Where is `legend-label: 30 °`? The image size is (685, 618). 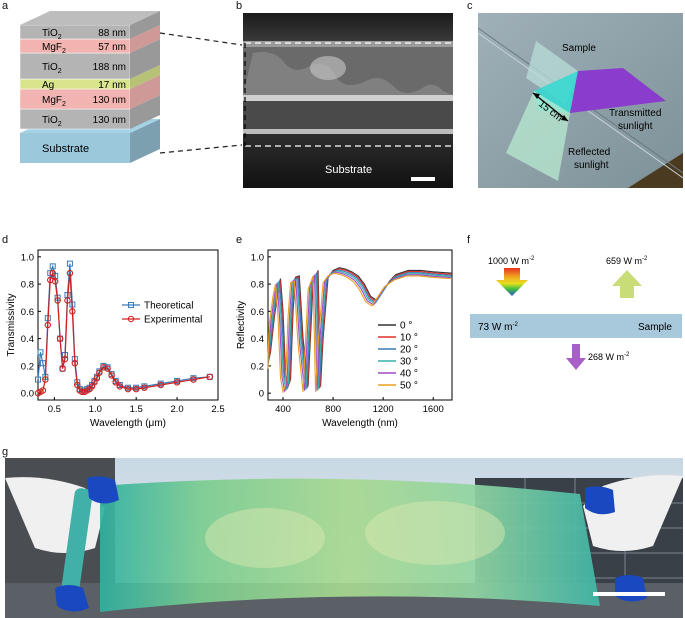
legend-label: 30 ° is located at coordinates (409, 362).